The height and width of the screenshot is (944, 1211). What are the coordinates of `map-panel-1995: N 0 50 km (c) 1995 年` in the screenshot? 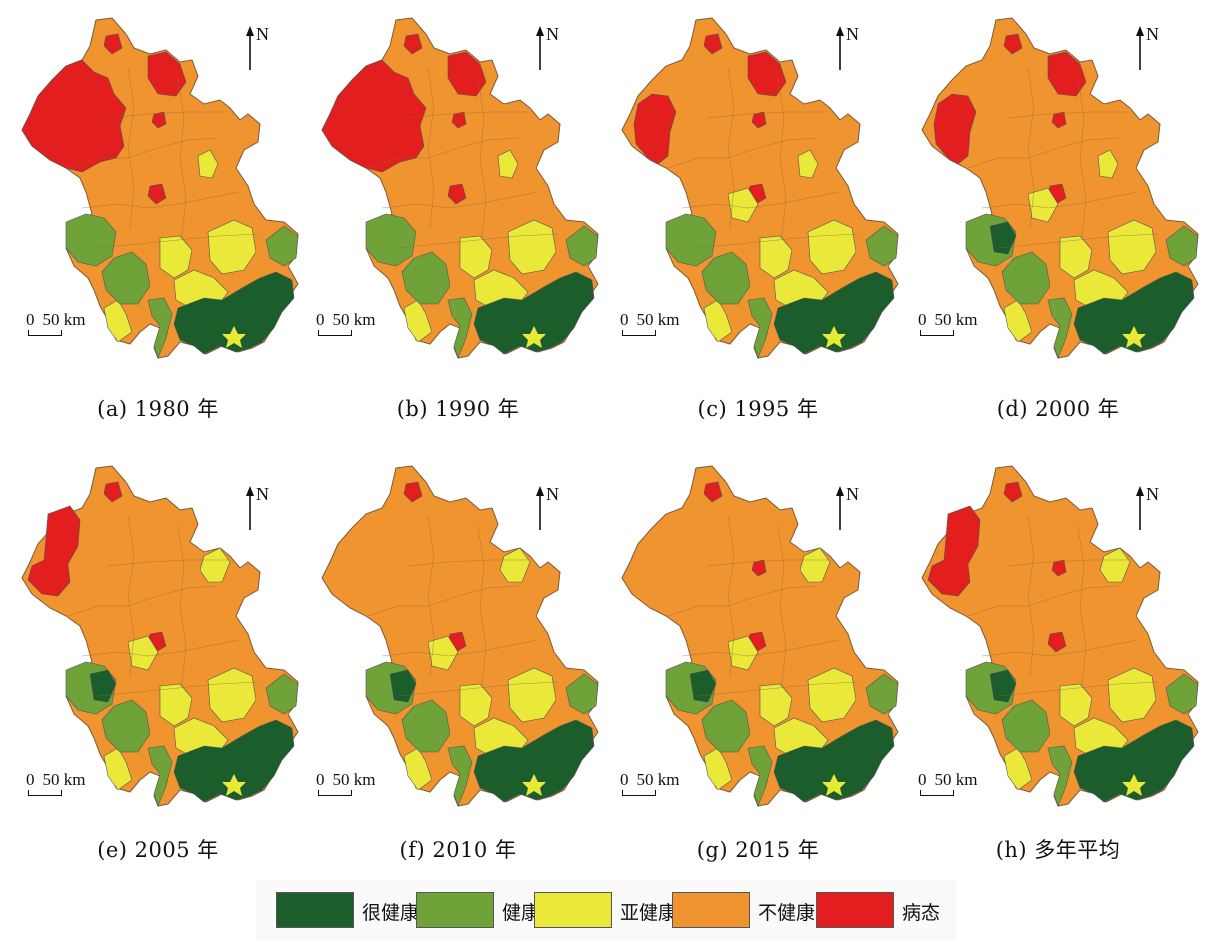 It's located at (758, 228).